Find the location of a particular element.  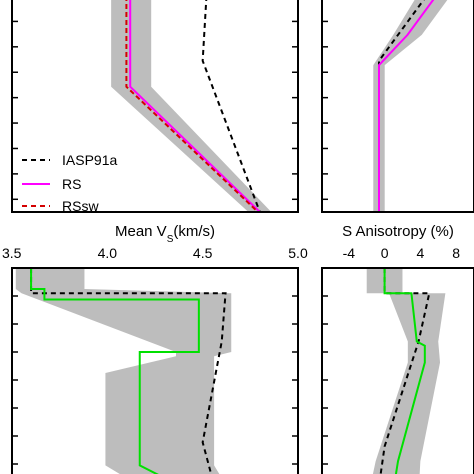

x-tick-label: 8 is located at coordinates (456, 253).